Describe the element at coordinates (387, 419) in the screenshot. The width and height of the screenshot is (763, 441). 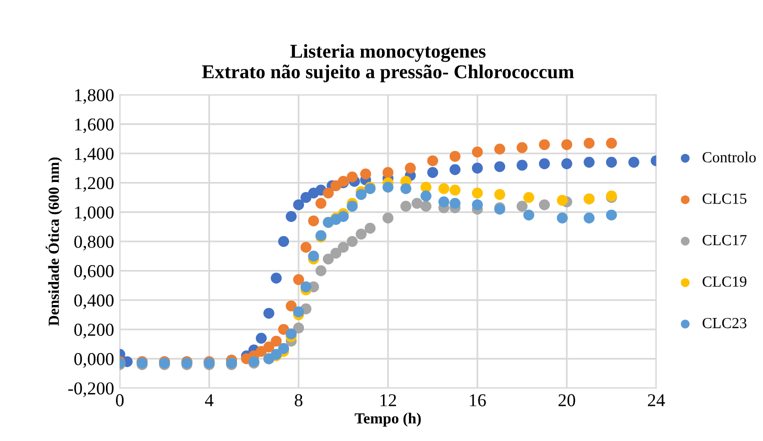
I see `x-axis-title: Tempo (h)` at that location.